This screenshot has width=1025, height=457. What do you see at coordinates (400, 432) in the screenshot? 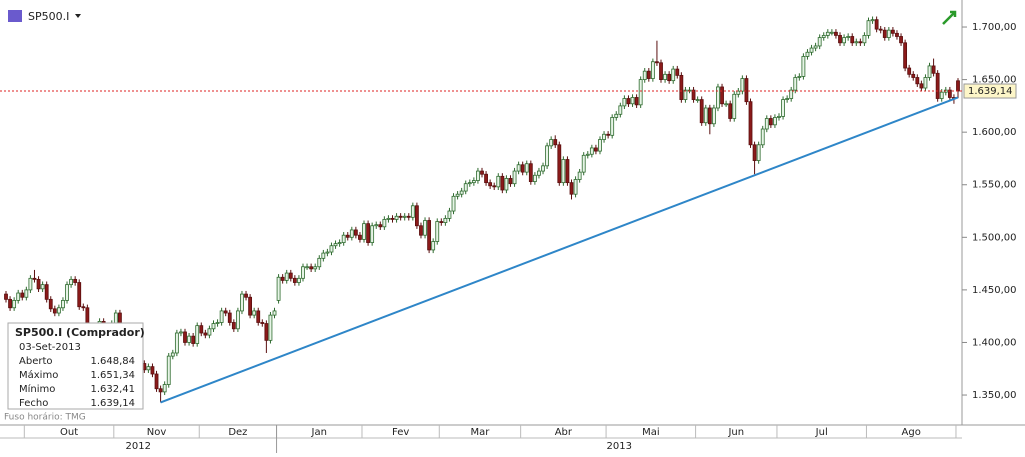
I see `x-tick-label: Fev` at bounding box center [400, 432].